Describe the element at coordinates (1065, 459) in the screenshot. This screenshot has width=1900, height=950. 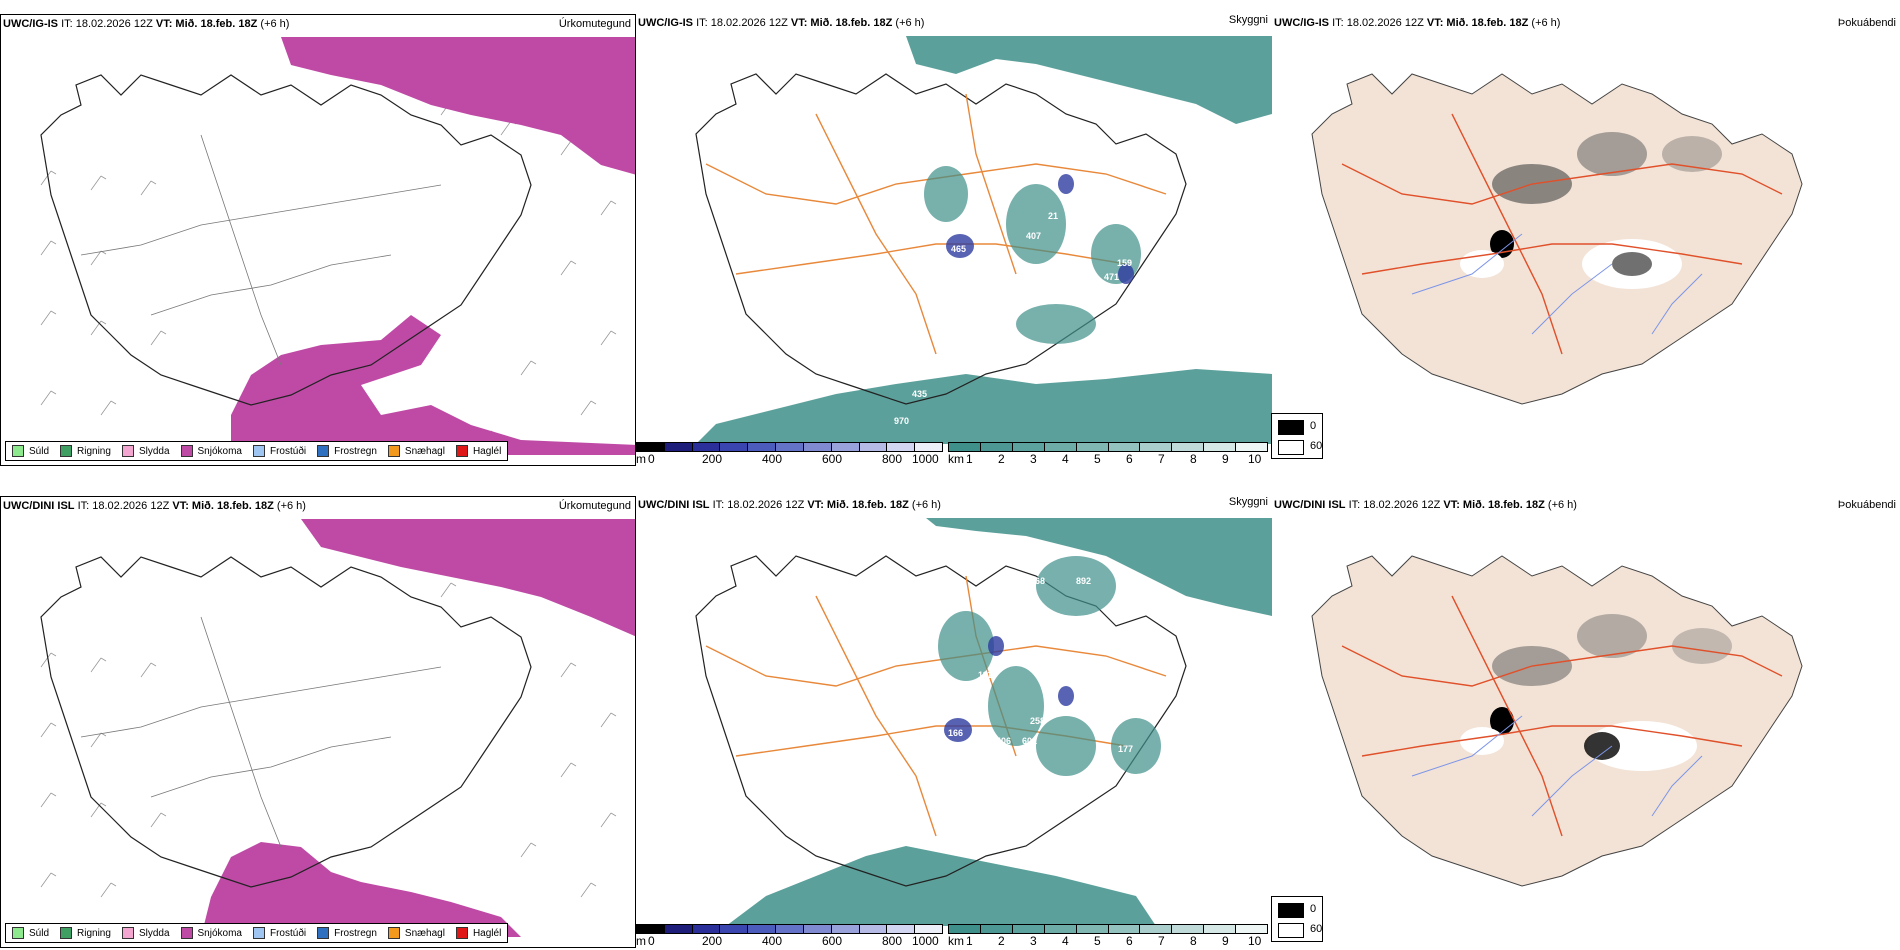
I see `visibility-tick: 4` at that location.